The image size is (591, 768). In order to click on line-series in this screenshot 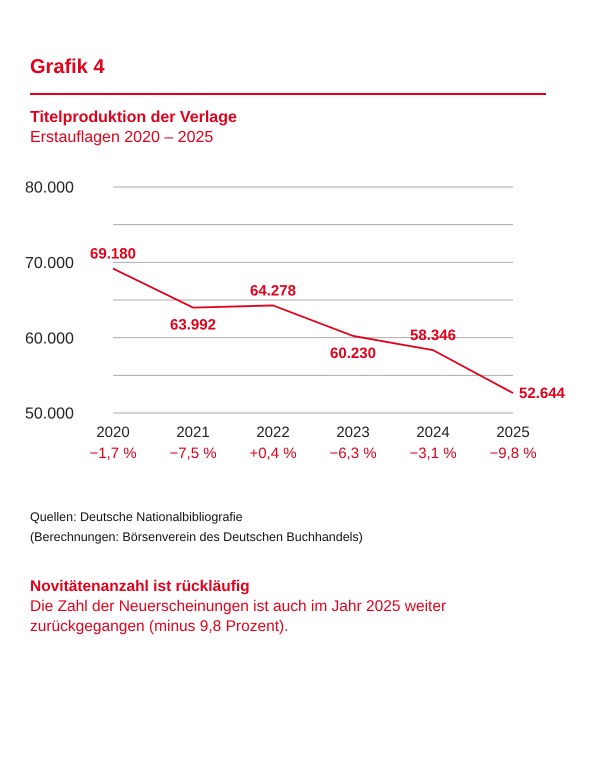, I will do `click(313, 331)`.